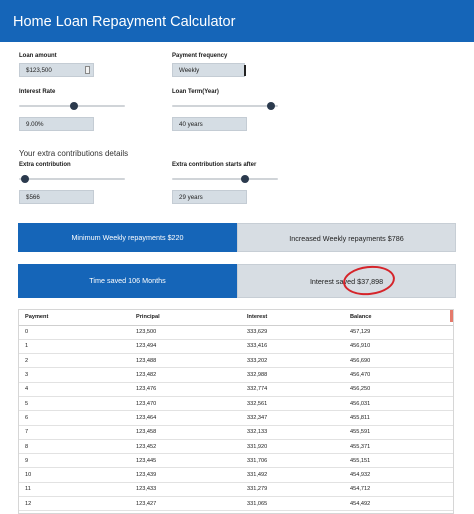 The height and width of the screenshot is (514, 474). What do you see at coordinates (401, 389) in the screenshot?
I see `table-cell: 456,250` at bounding box center [401, 389].